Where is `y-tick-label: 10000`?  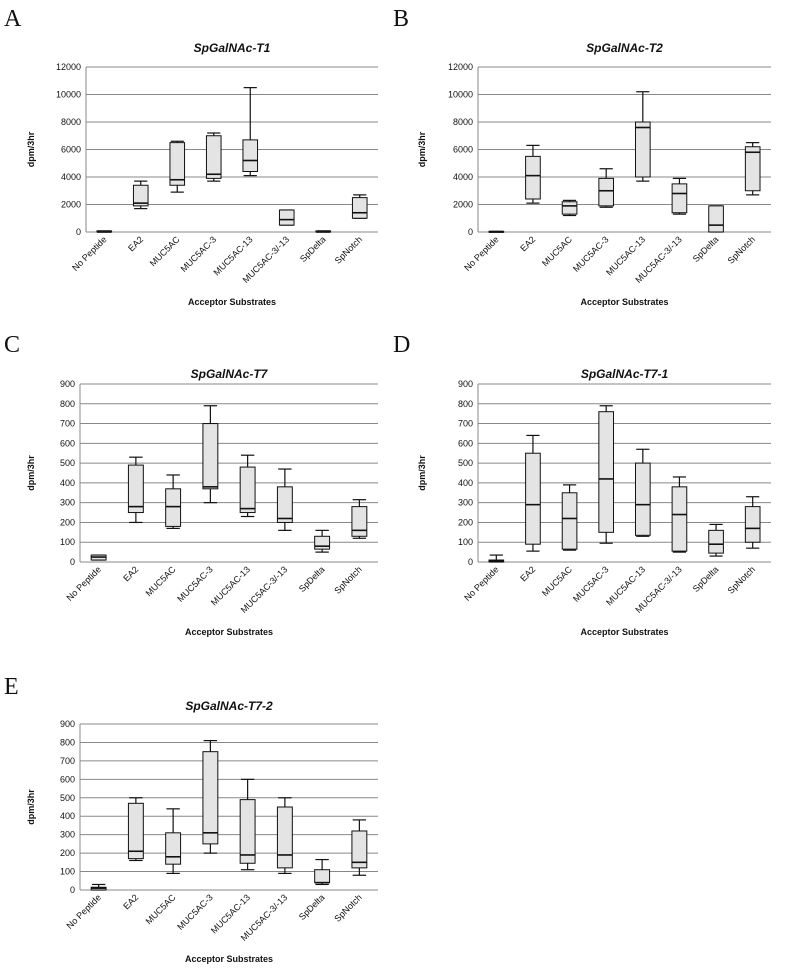
y-tick-label: 10000 is located at coordinates (68, 95).